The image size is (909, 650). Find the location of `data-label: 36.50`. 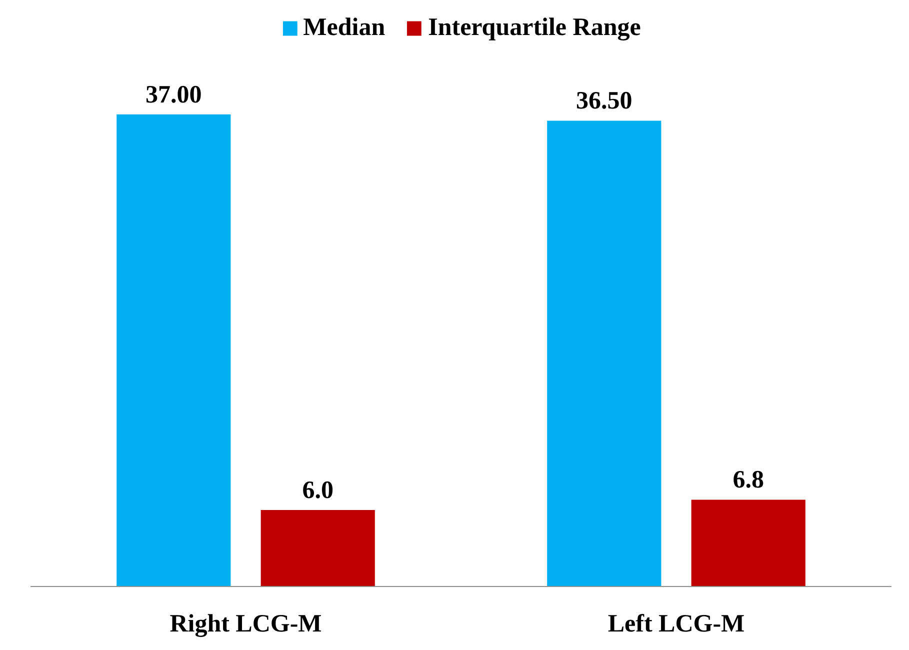

data-label: 36.50 is located at coordinates (604, 101).